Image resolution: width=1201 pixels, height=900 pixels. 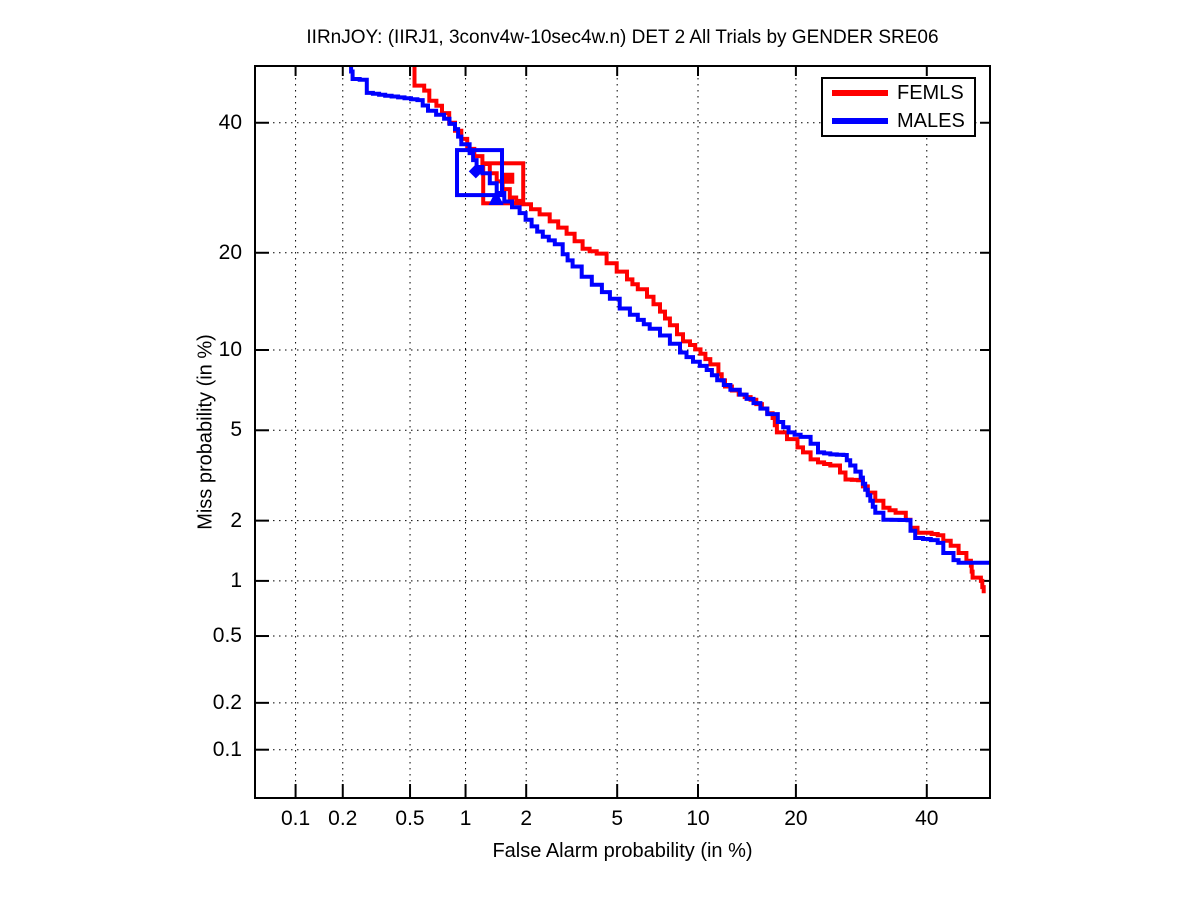 What do you see at coordinates (475, 171) in the screenshot?
I see `males-filled-diamond-marker` at bounding box center [475, 171].